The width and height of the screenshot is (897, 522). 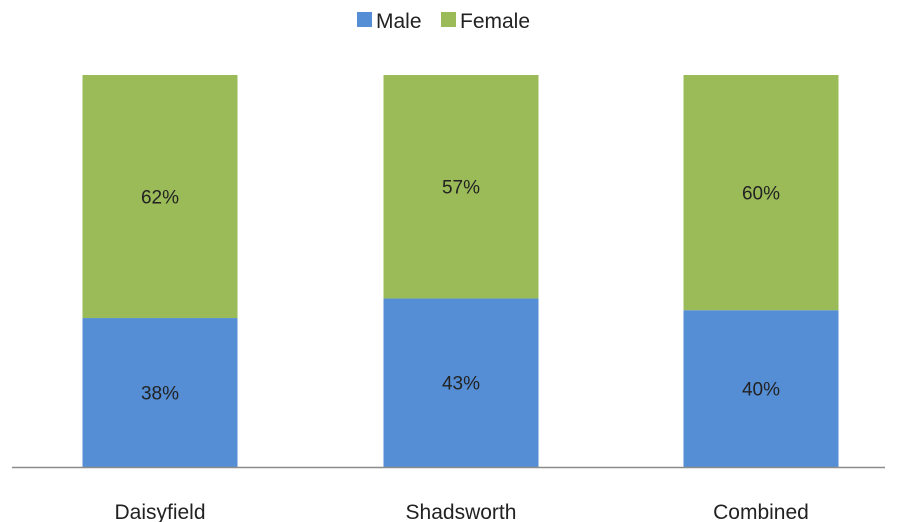 I want to click on data-label-shadsworth-male: 43%, so click(x=461, y=384).